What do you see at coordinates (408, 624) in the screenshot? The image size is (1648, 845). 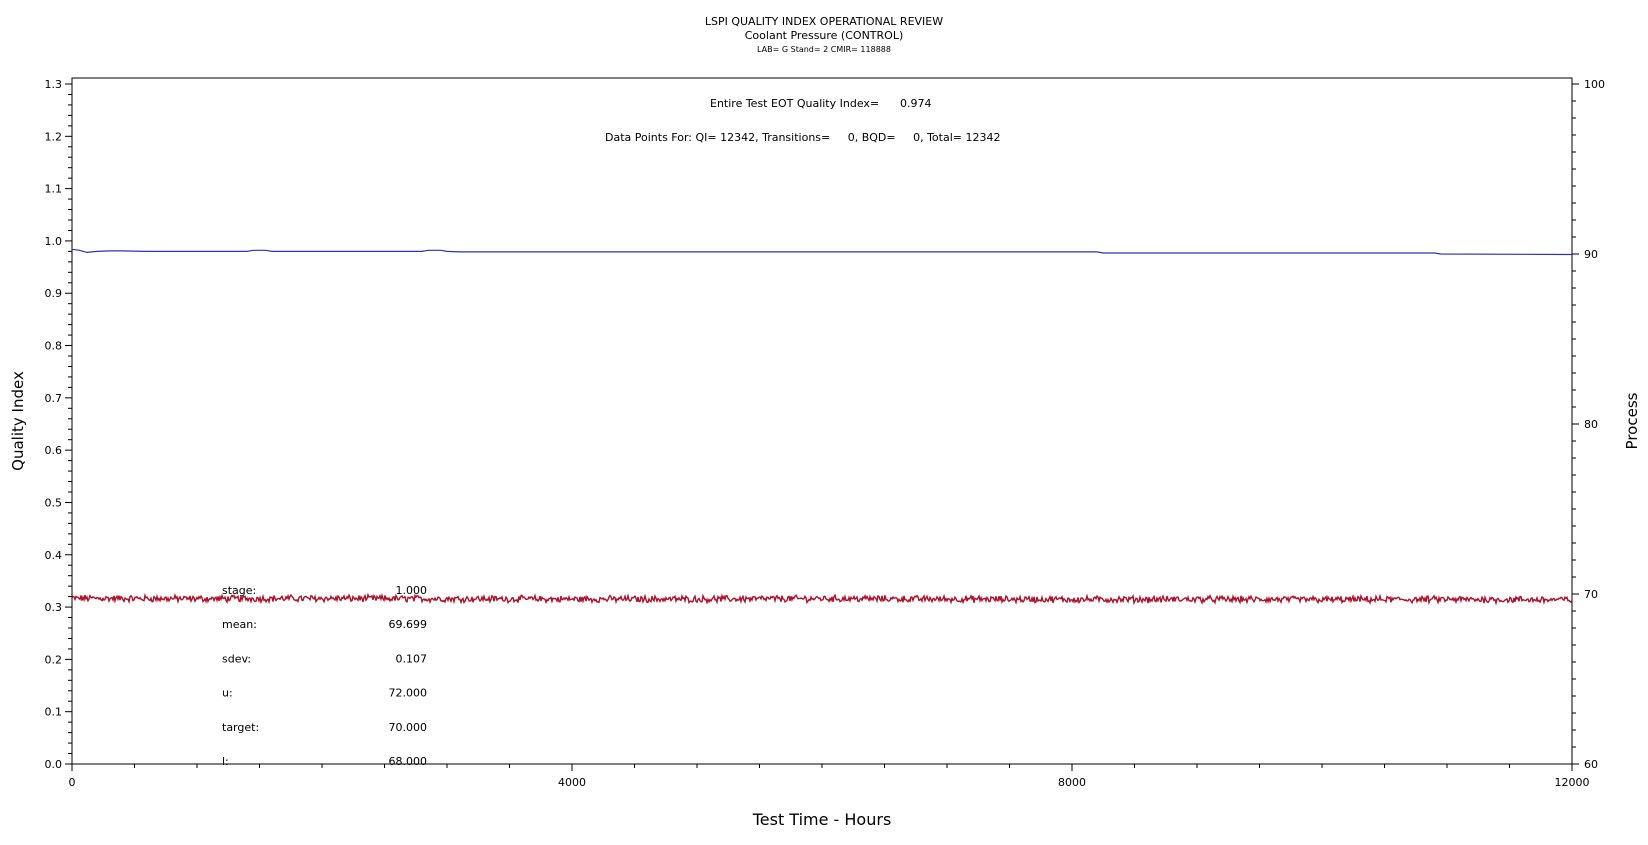 I see `stat-value: 69.699` at bounding box center [408, 624].